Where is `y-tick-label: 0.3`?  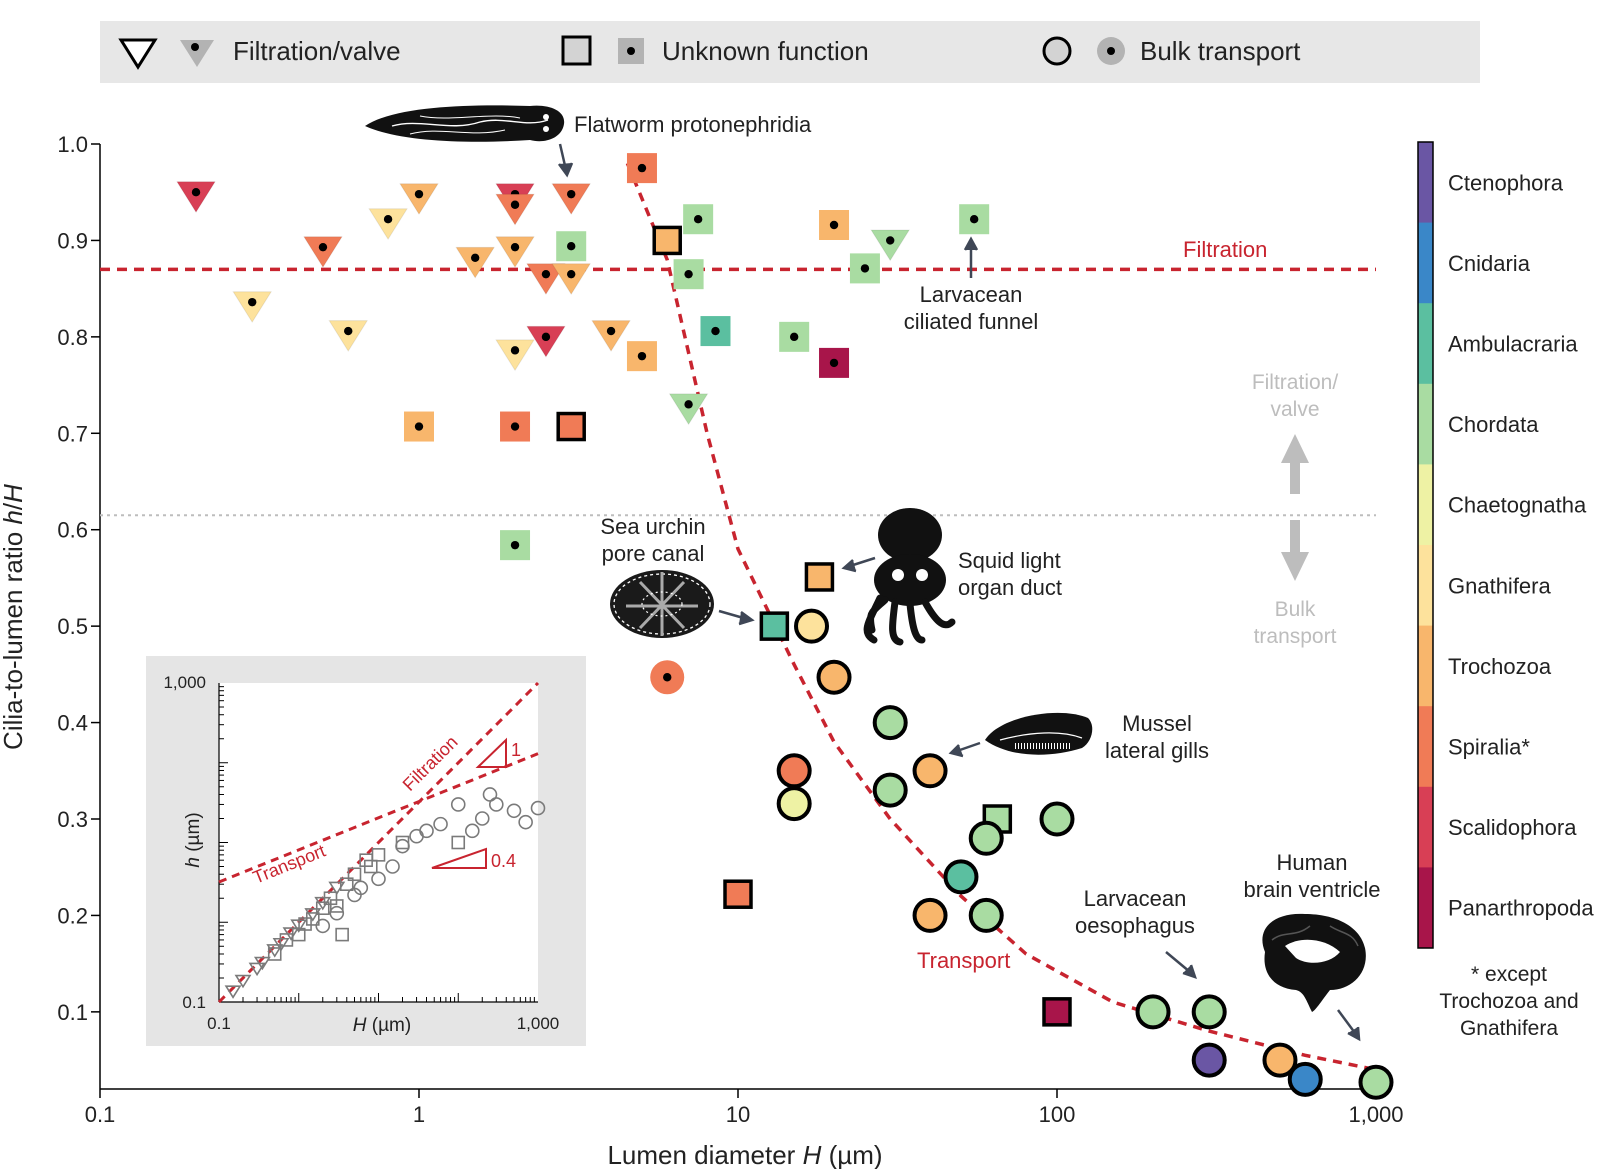 y-tick-label: 0.3 is located at coordinates (72, 819).